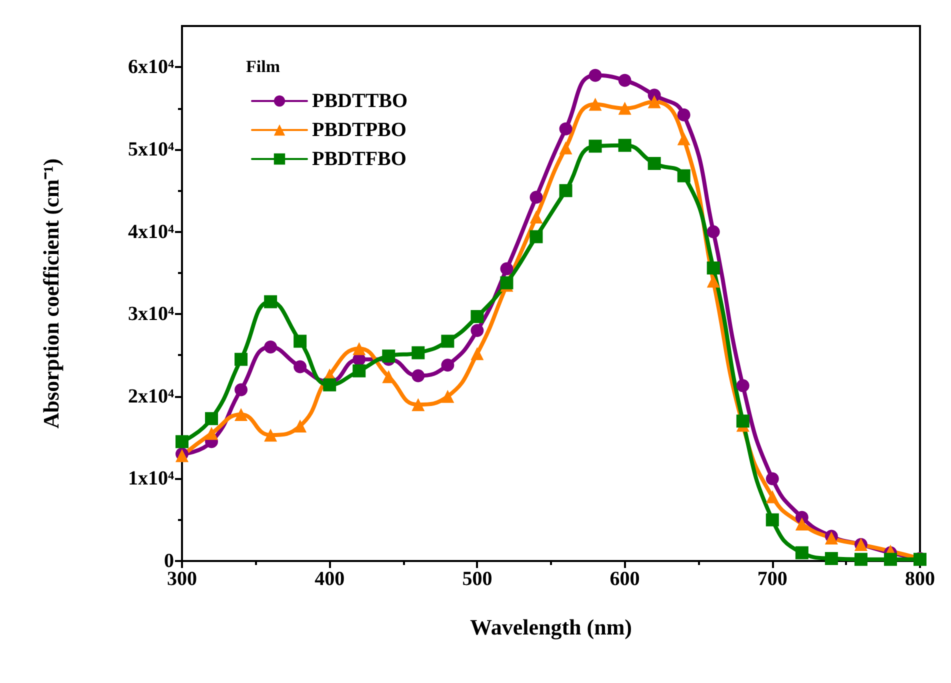 The width and height of the screenshot is (951, 683). Describe the element at coordinates (329, 579) in the screenshot. I see `x-tick-label: 400` at that location.